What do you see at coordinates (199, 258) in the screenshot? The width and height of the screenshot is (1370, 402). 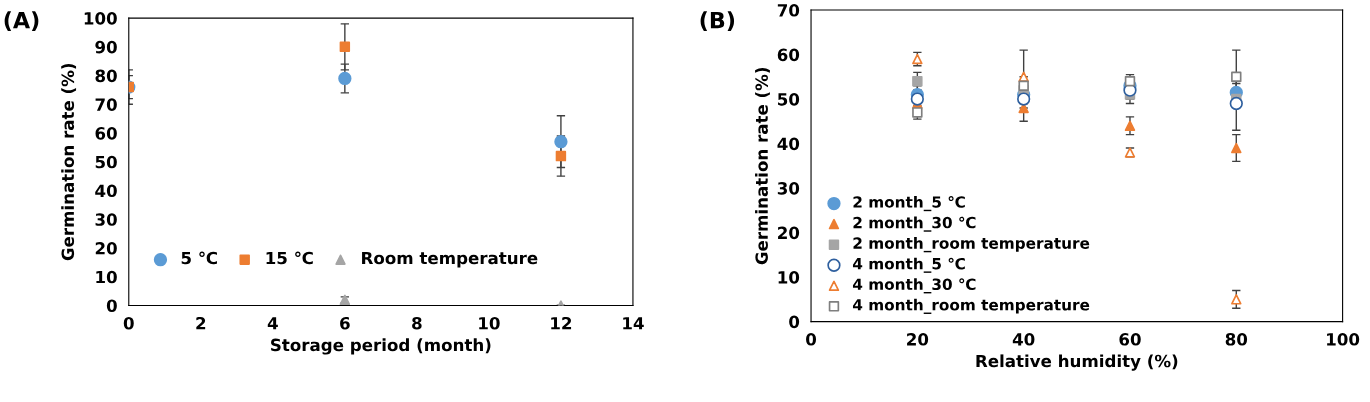 I see `legend-label: 5 ℃` at bounding box center [199, 258].